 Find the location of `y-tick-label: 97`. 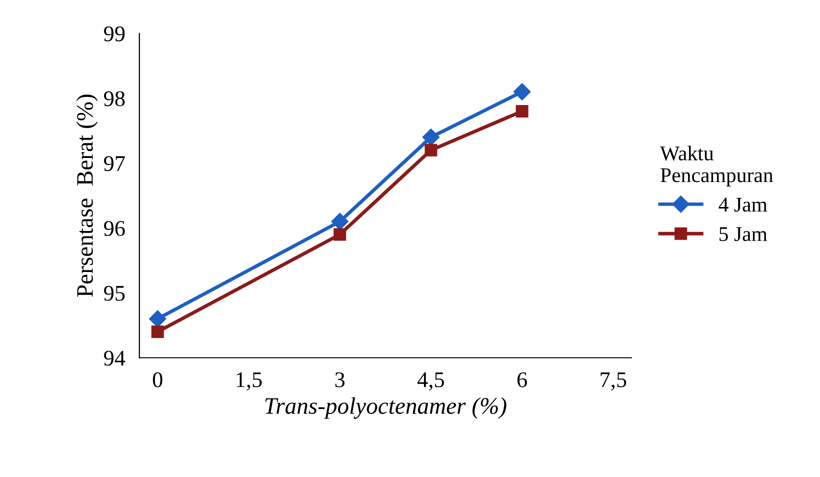

y-tick-label: 97 is located at coordinates (114, 164).